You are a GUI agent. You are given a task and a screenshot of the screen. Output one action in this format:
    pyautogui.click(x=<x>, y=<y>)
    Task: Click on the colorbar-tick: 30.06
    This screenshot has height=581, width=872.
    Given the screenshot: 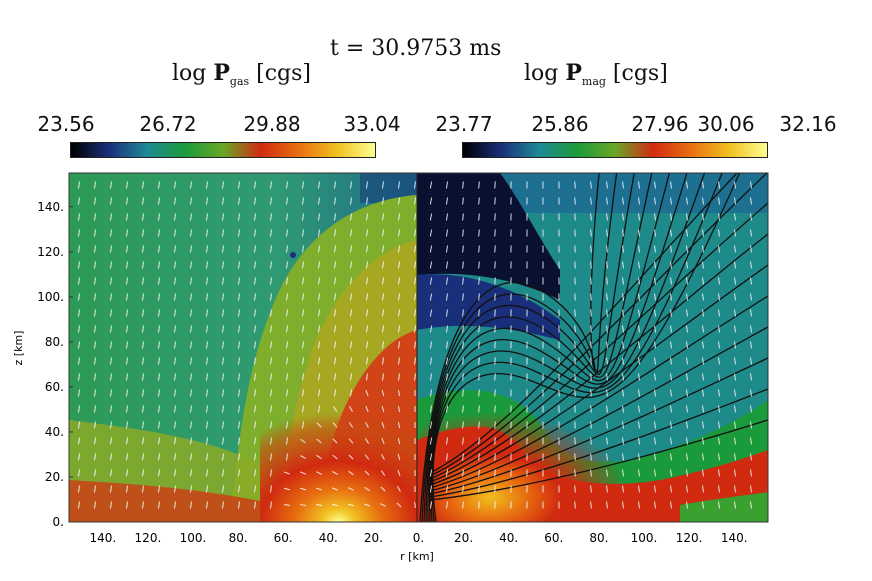 What is the action you would take?
    pyautogui.click(x=726, y=124)
    